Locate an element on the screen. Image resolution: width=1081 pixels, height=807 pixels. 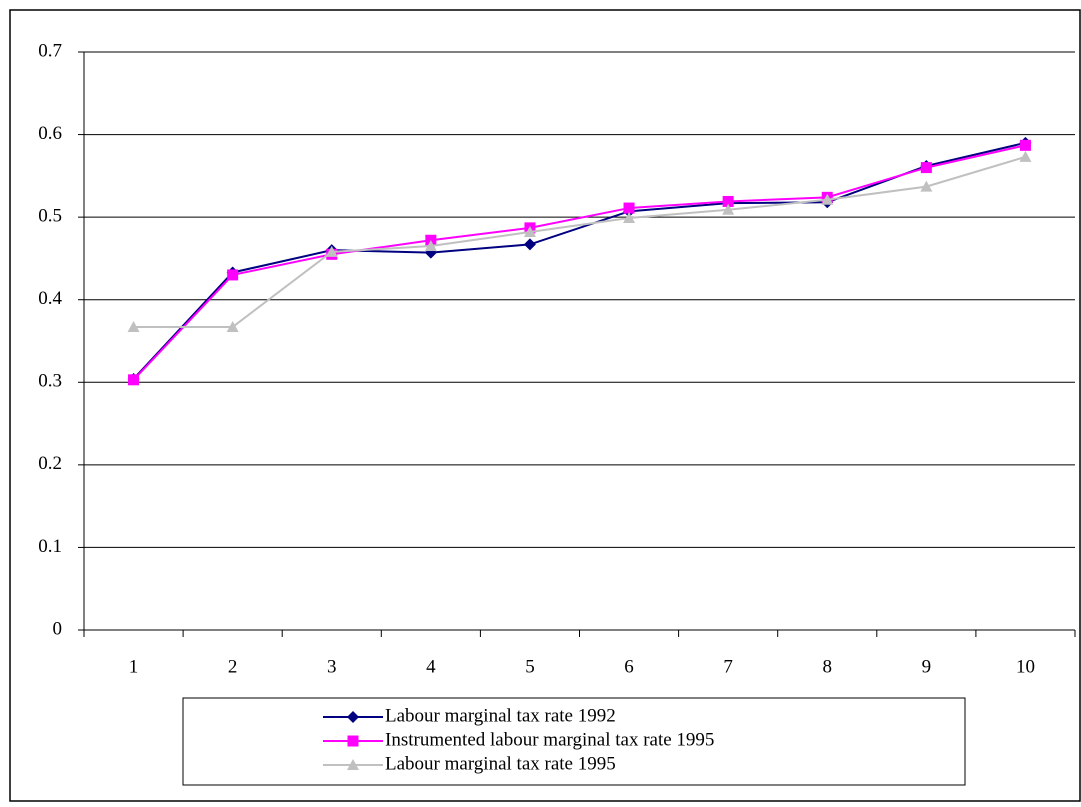
y-tick-label: 0.6 is located at coordinates (50, 133).